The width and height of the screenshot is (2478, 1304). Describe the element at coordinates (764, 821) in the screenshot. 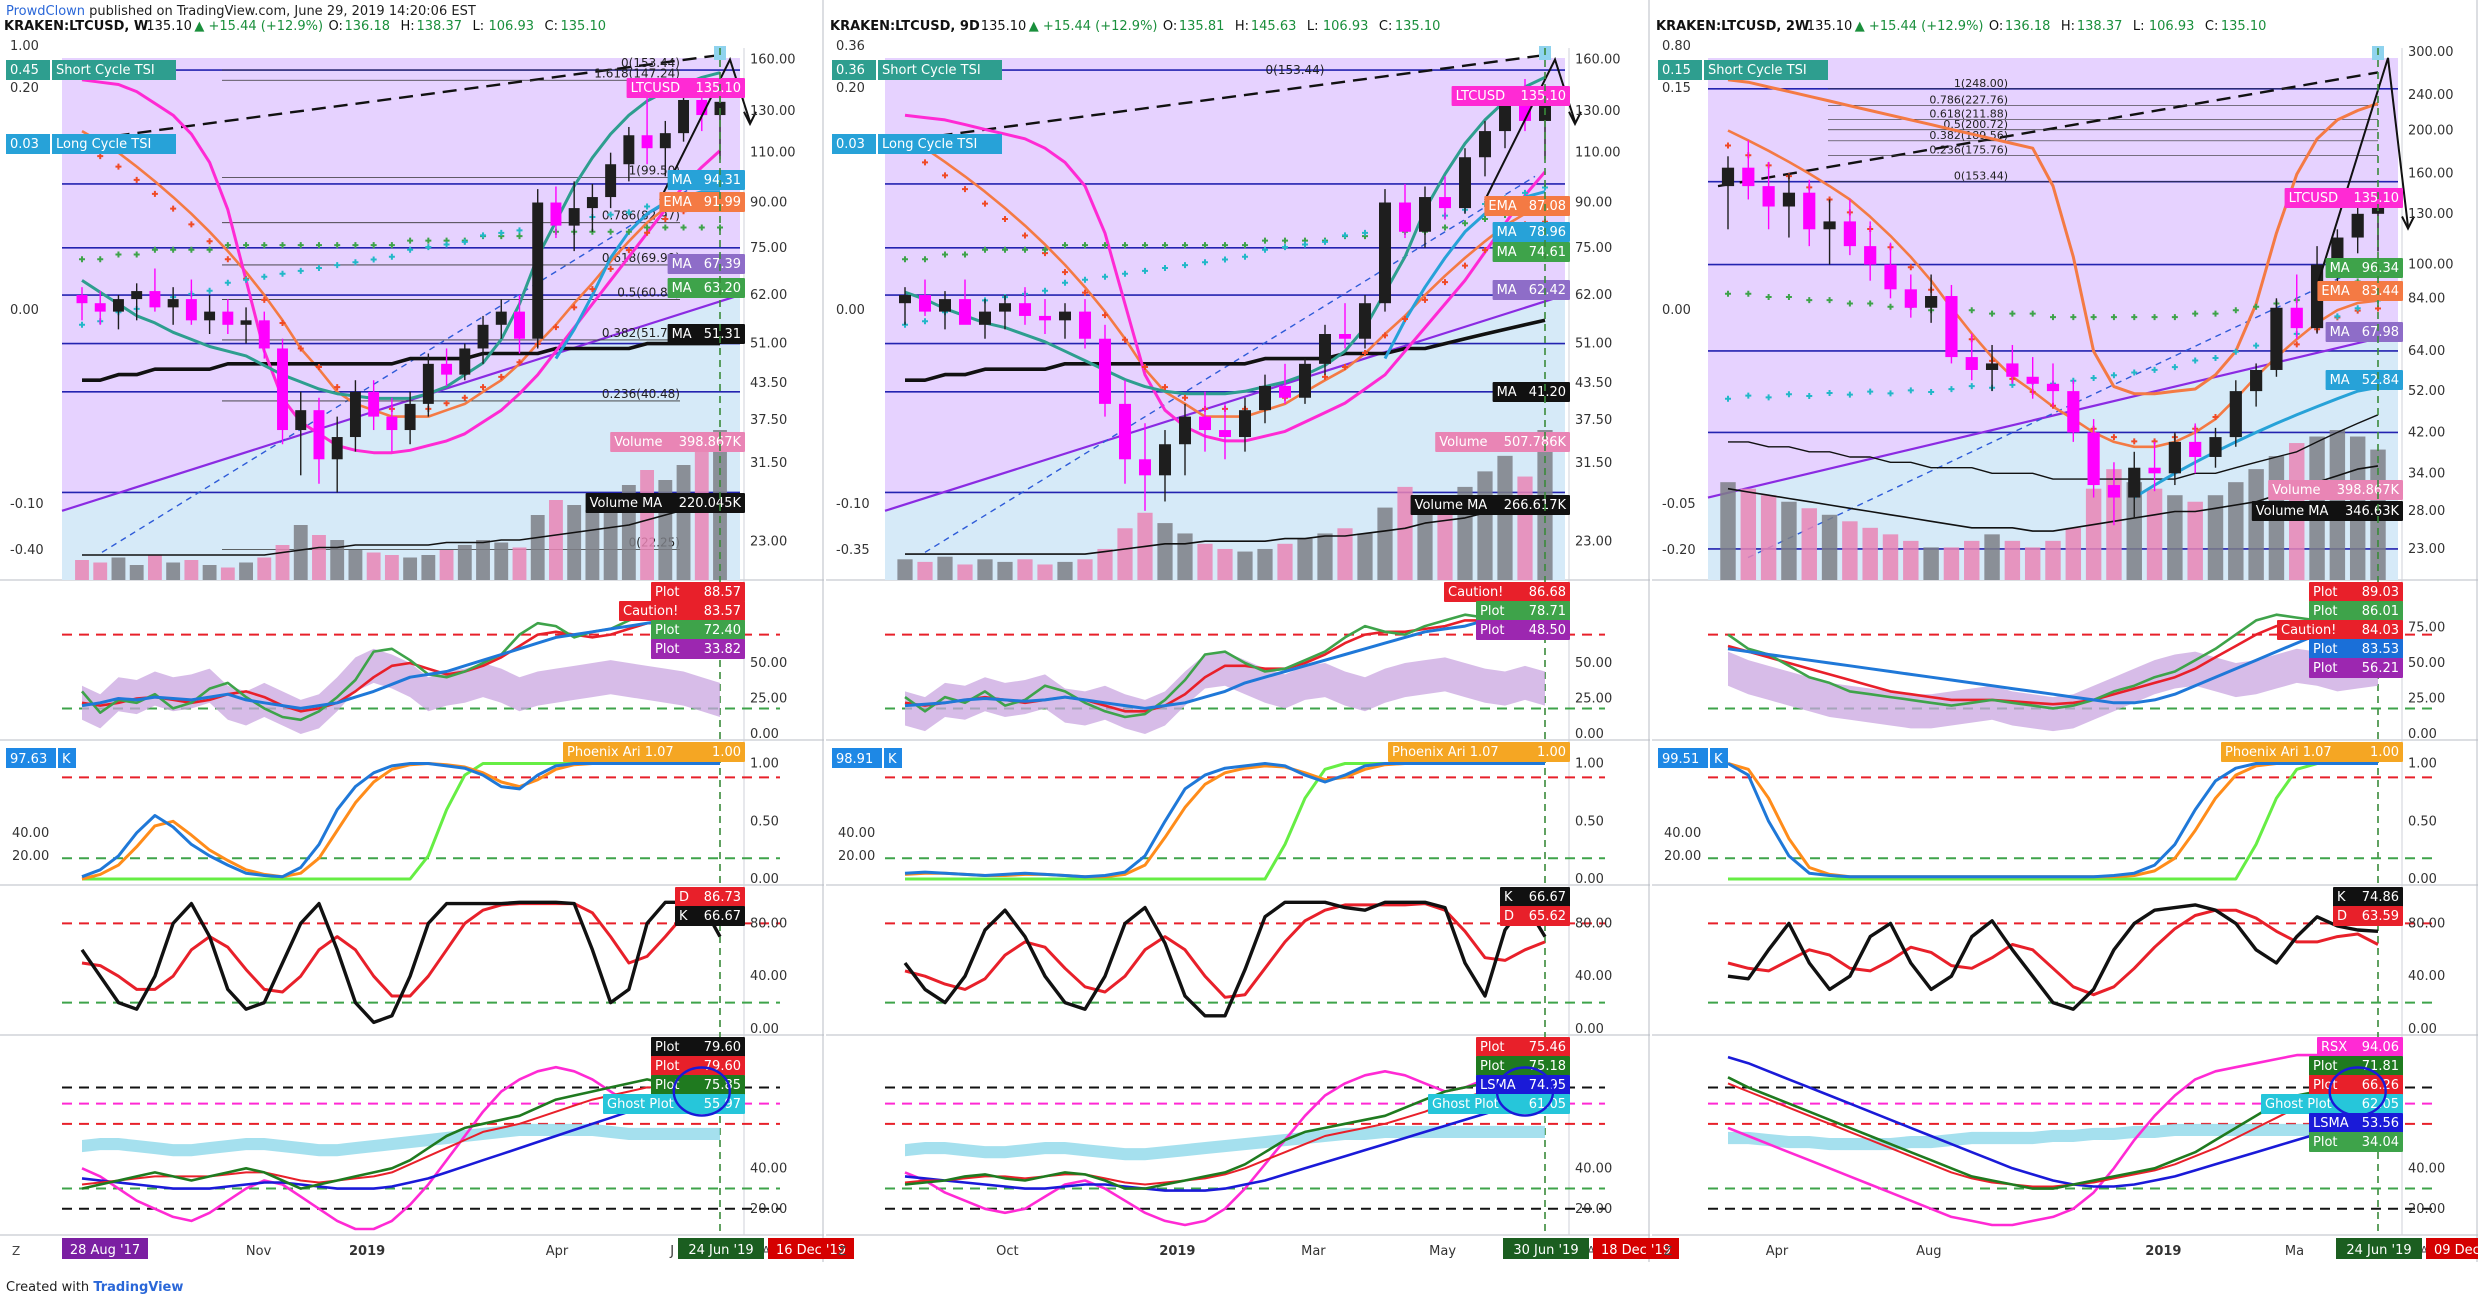

I see `oscillator-tick: 0.50` at that location.